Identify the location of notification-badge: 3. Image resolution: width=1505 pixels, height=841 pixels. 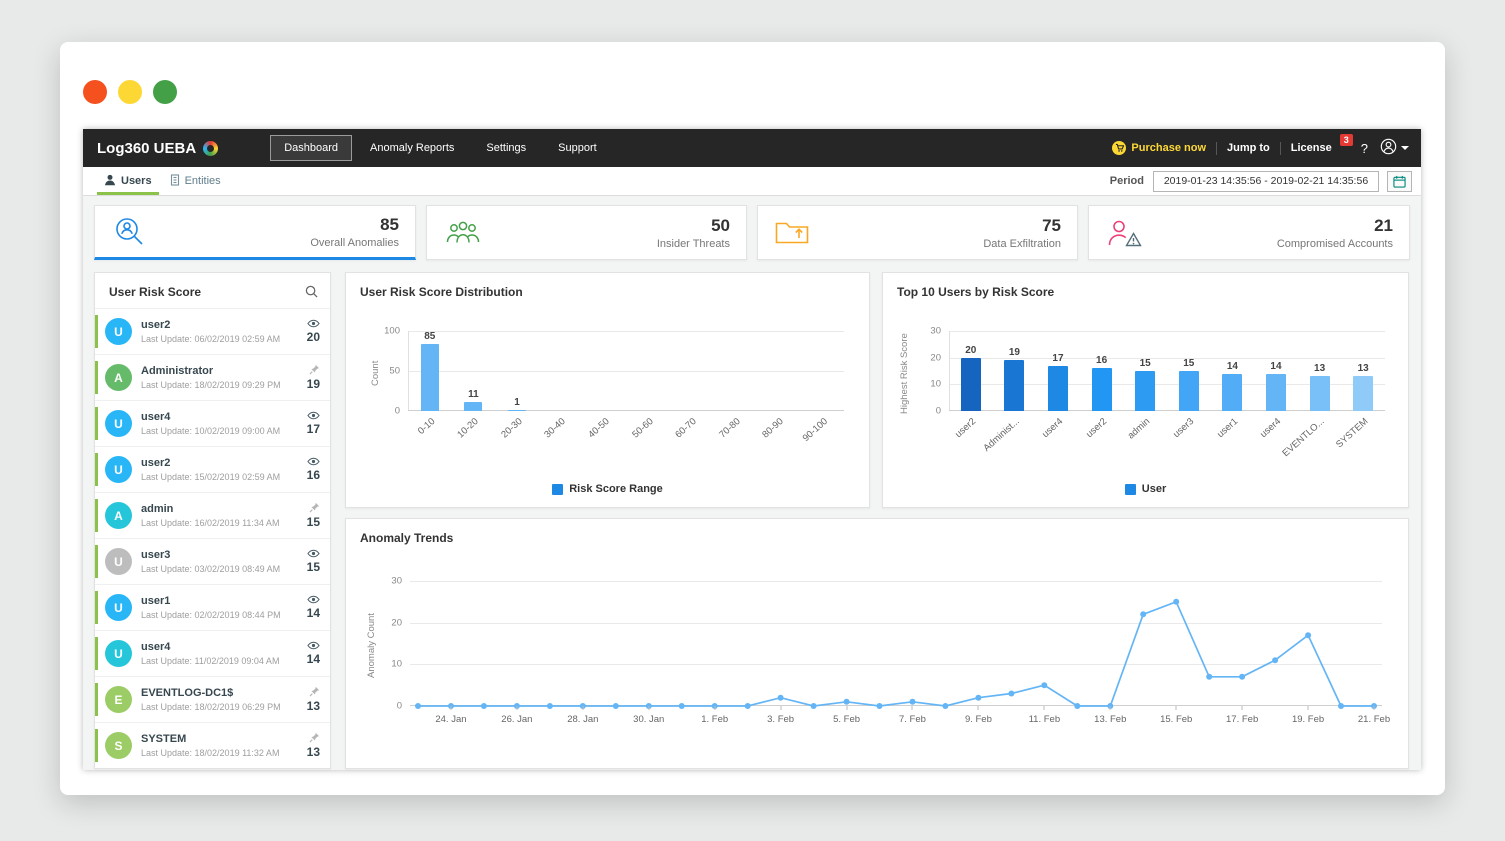
(1346, 140).